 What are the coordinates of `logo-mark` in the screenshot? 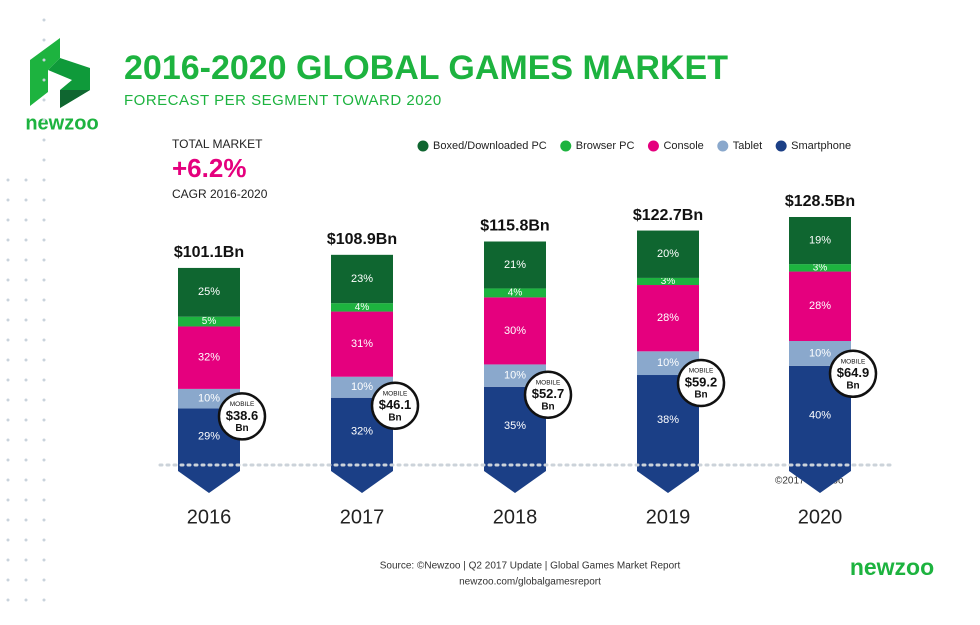 It's located at (60, 73).